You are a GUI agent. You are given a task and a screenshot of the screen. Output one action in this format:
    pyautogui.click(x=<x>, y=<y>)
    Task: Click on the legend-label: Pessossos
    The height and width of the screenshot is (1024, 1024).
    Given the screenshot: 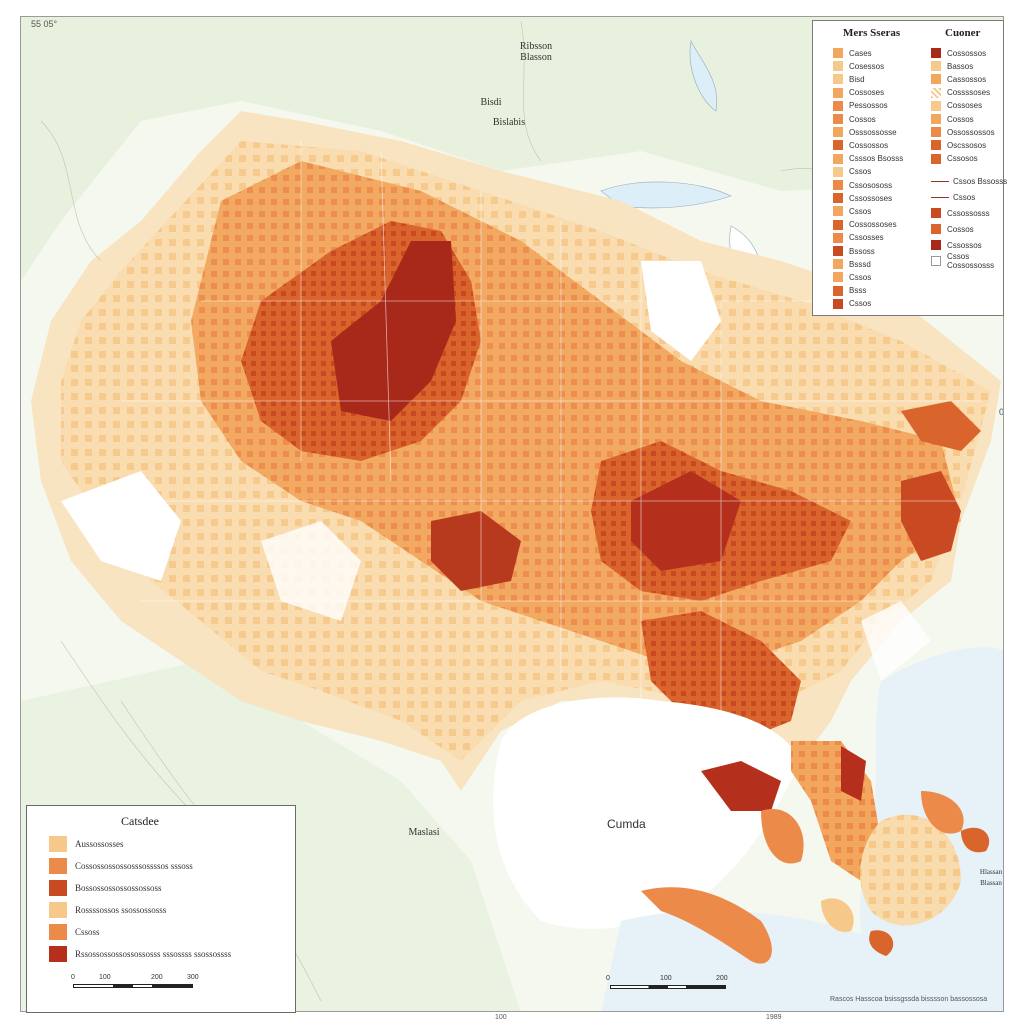 What is the action you would take?
    pyautogui.click(x=868, y=106)
    